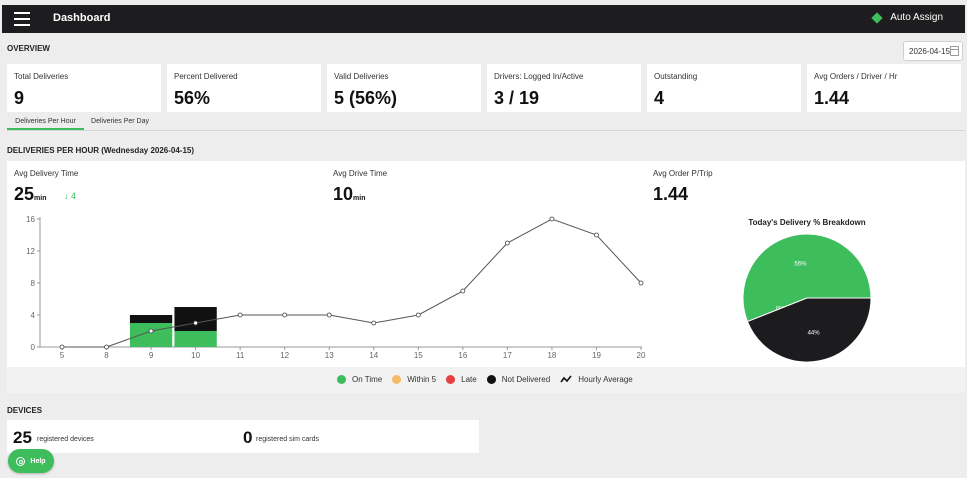 Image resolution: width=967 pixels, height=478 pixels. Describe the element at coordinates (33, 315) in the screenshot. I see `y-tick-label: 4` at that location.